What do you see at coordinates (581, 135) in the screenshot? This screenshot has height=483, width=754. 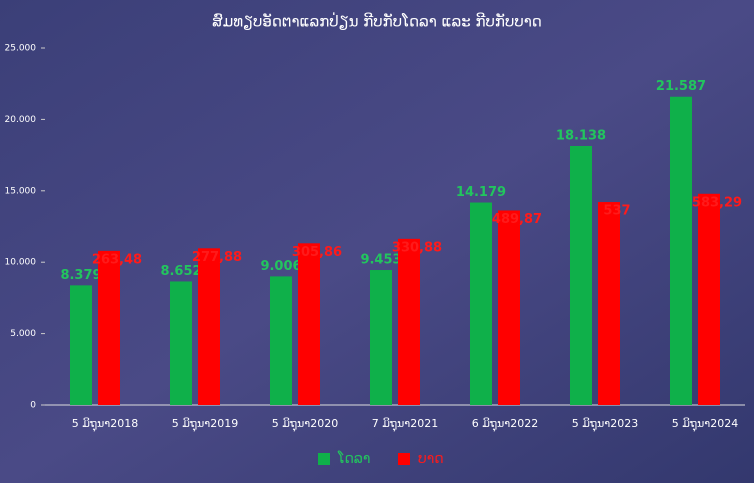 I see `value-label: 18.138` at bounding box center [581, 135].